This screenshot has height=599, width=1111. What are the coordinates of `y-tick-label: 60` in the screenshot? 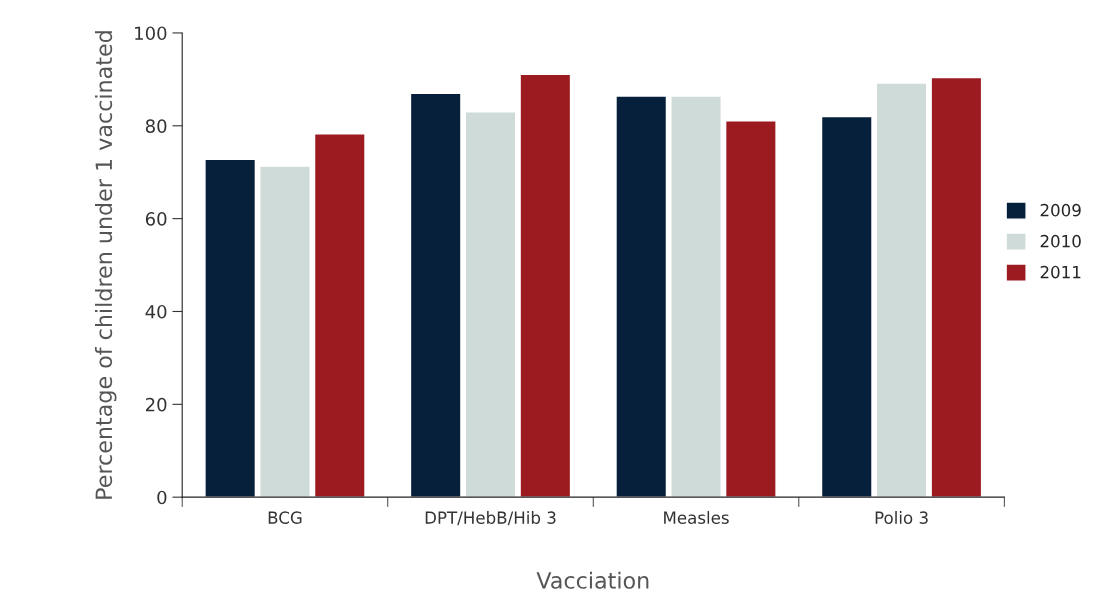 It's located at (156, 219).